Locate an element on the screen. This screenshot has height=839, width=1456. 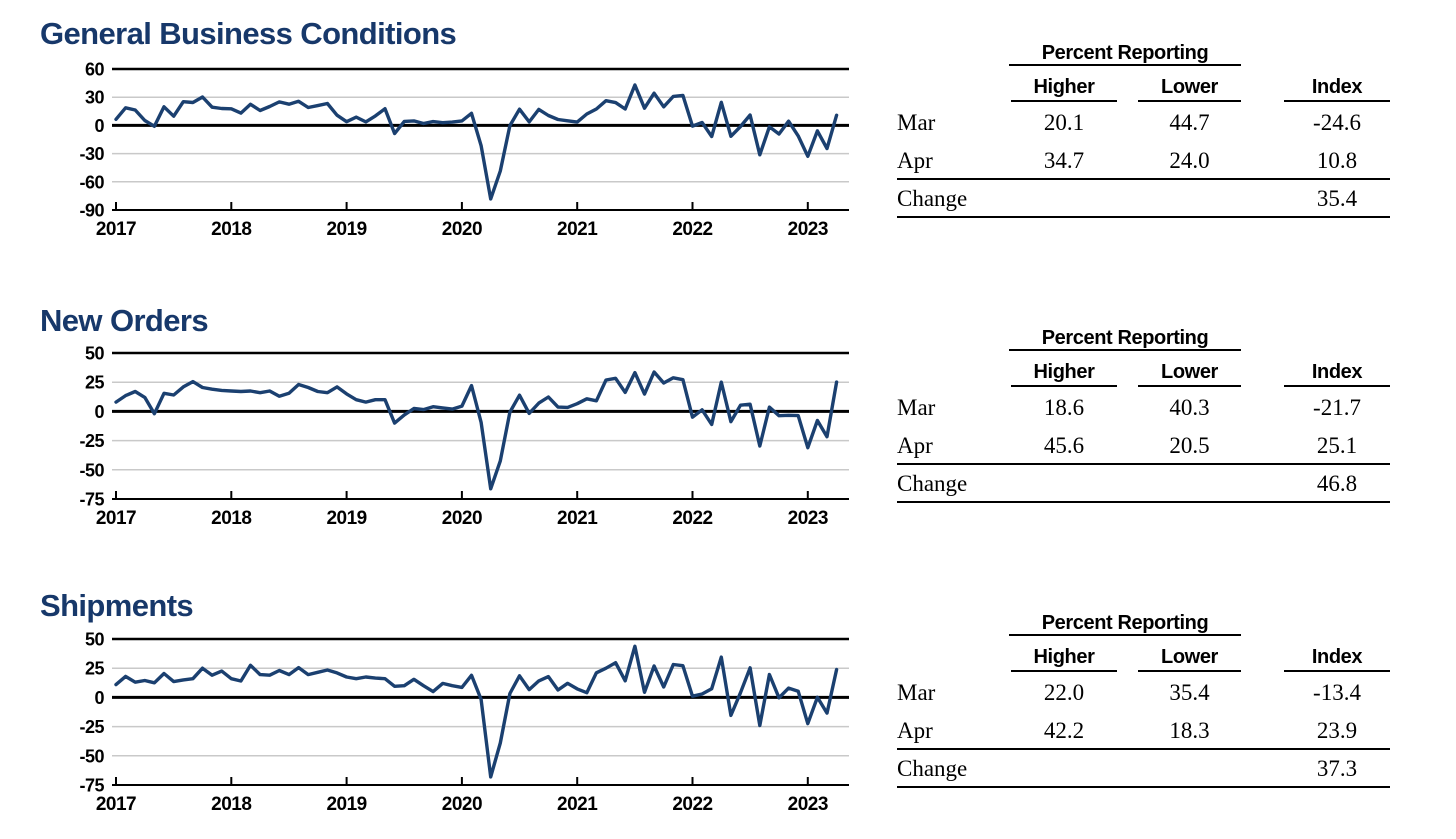
chart-title-new-orders: New Orders is located at coordinates (124, 320).